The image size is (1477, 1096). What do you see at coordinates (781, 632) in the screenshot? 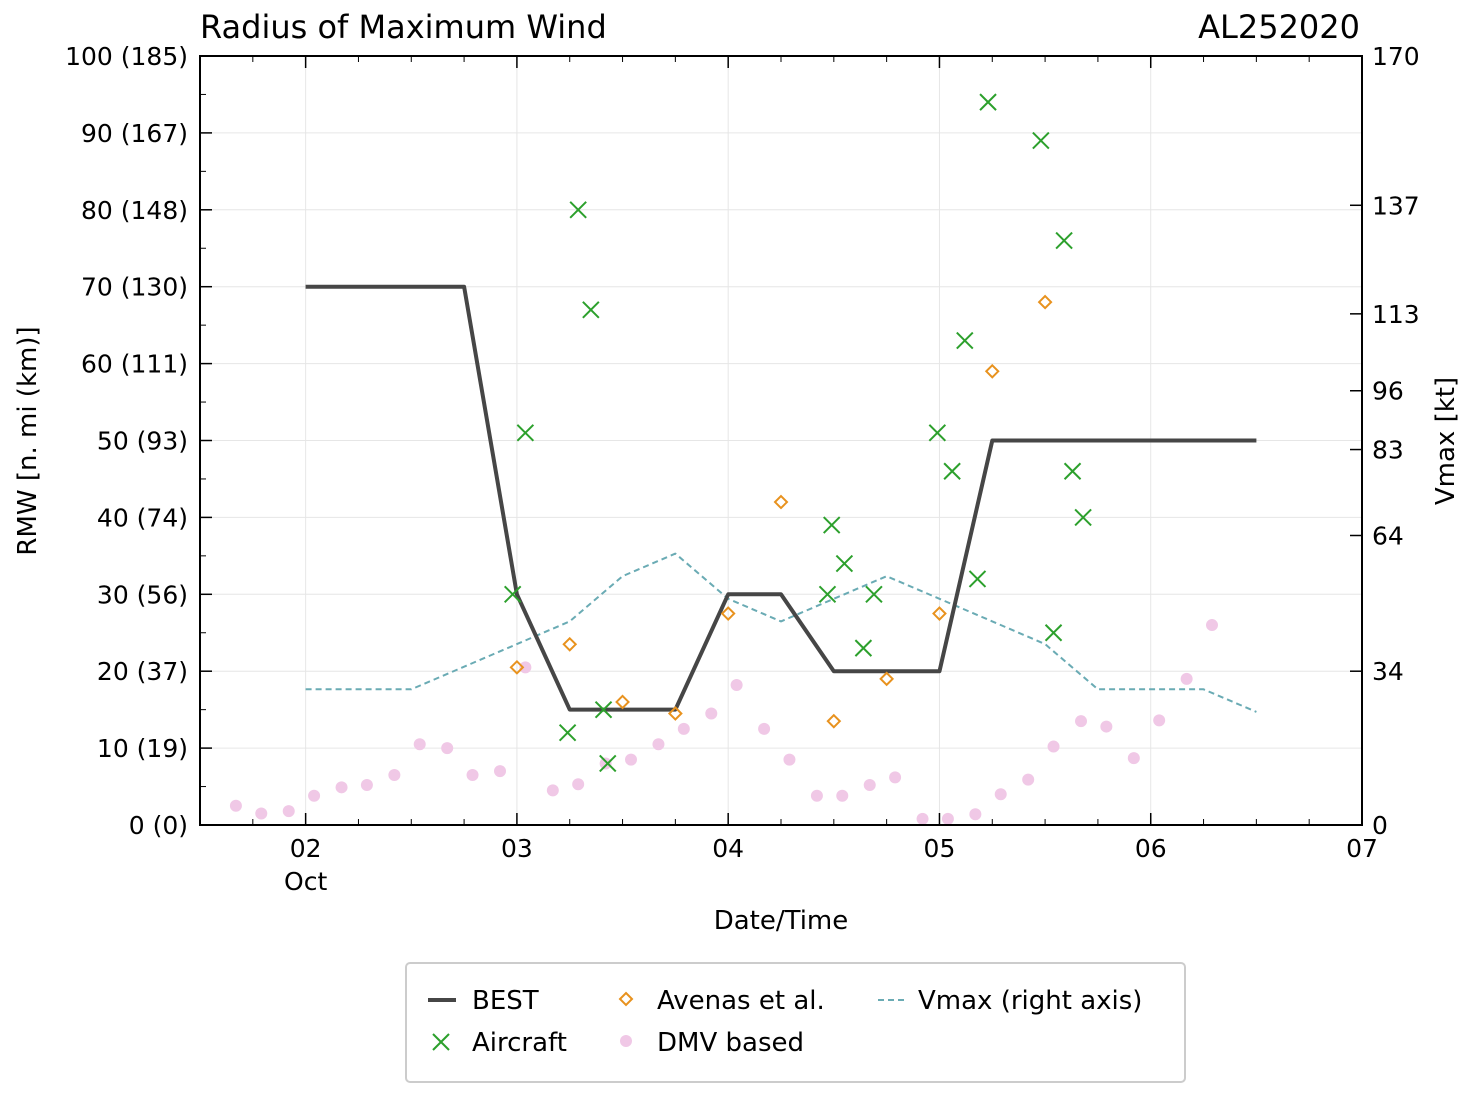
I see `vmax-line` at bounding box center [781, 632].